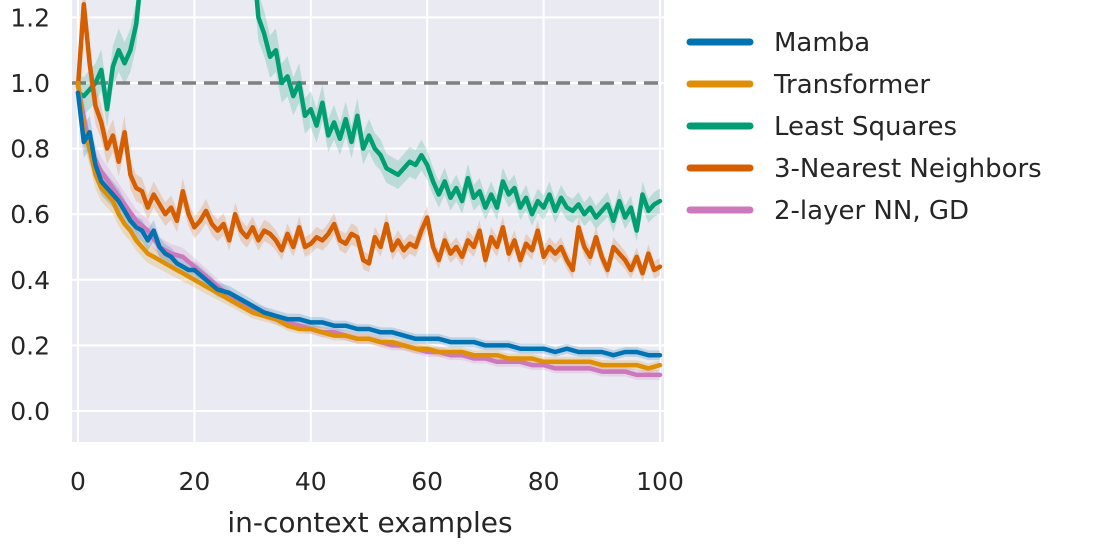  I want to click on y-tick-label: 1.2, so click(30, 17).